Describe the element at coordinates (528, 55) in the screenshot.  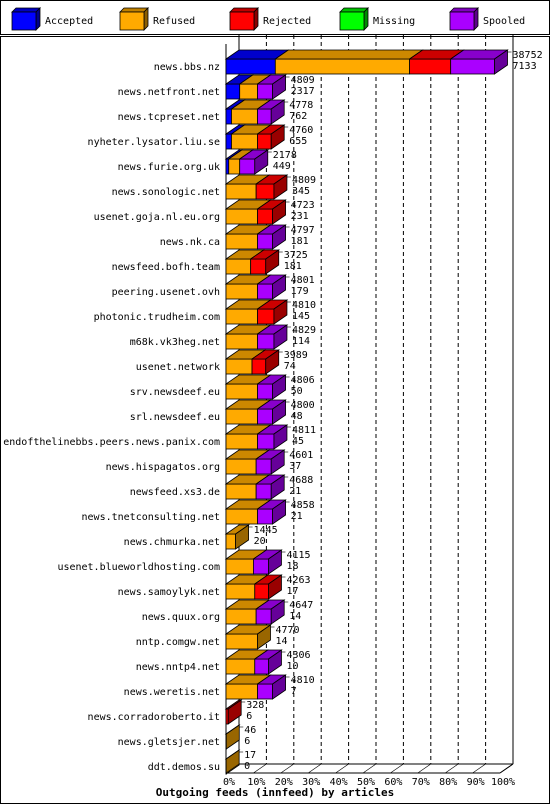
I see `value-label-total: 38752` at that location.